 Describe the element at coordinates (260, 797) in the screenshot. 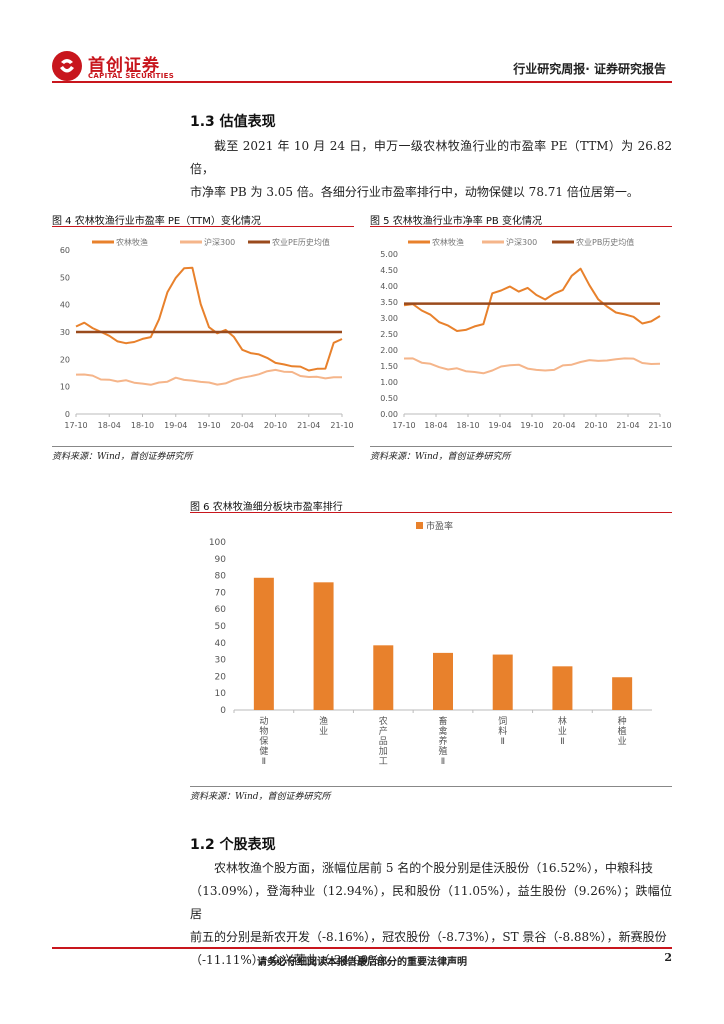

I see `fig6-source: 资料来源：Wind，首创证券研究所` at that location.